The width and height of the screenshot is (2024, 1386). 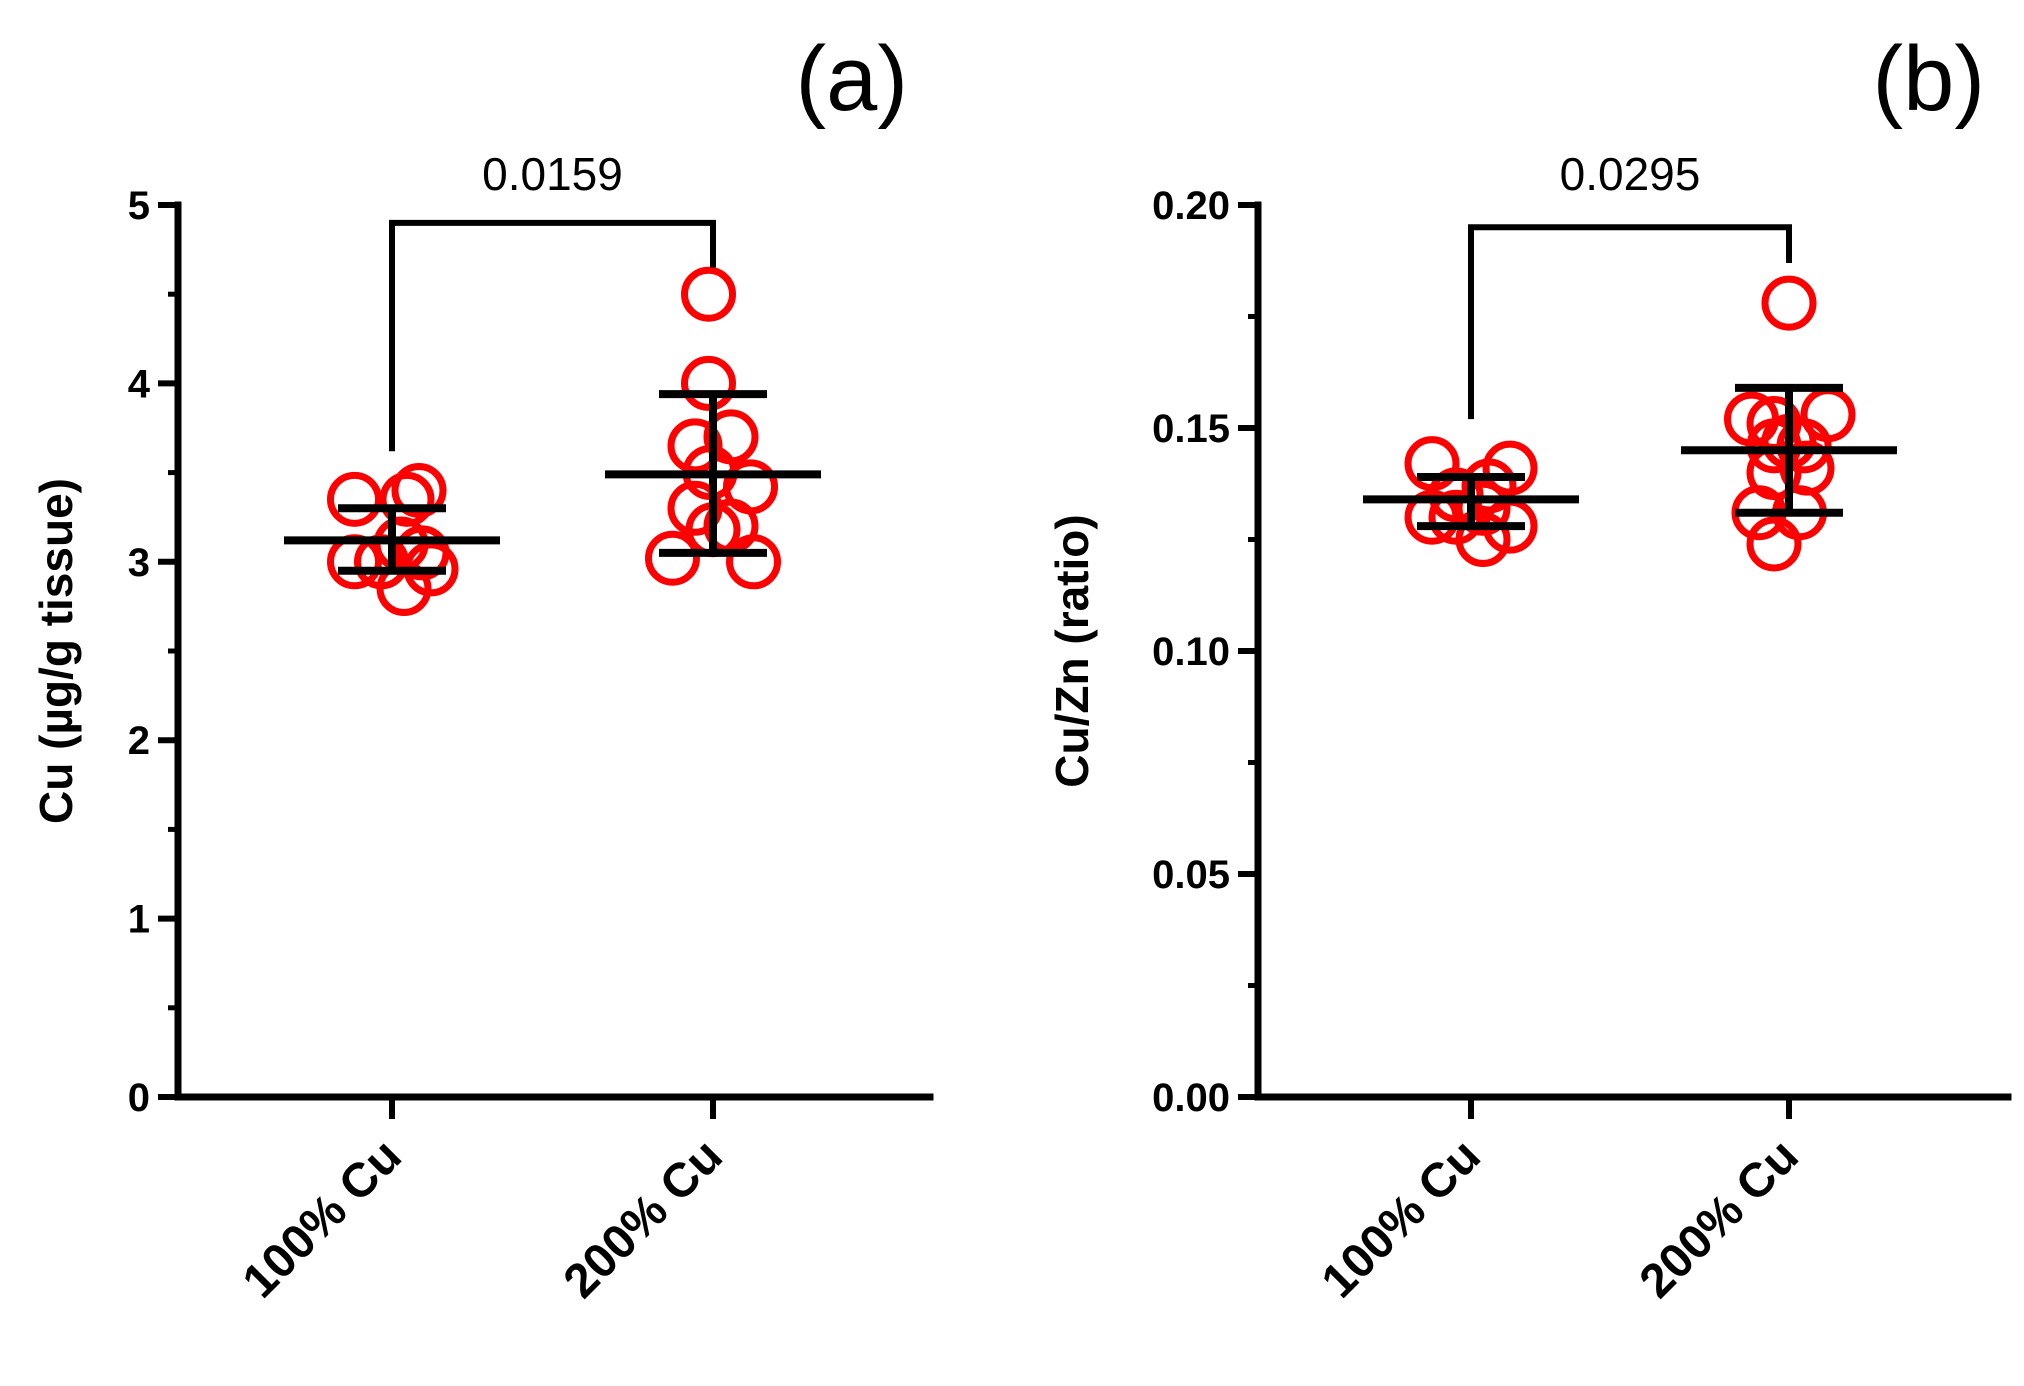 What do you see at coordinates (139, 384) in the screenshot?
I see `panel-a-y-tick-label: 4` at bounding box center [139, 384].